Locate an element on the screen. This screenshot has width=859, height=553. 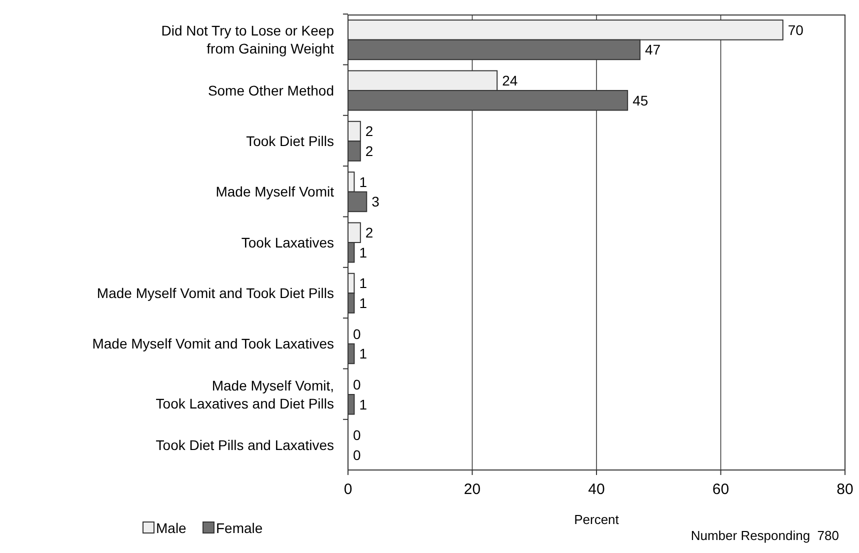
data-label: 3 is located at coordinates (376, 202).